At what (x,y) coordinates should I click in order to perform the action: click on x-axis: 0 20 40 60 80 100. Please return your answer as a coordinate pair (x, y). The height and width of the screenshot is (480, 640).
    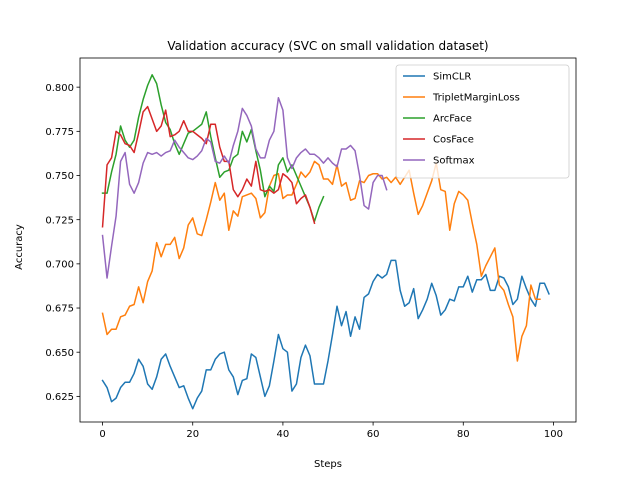
    Looking at the image, I should click on (331, 431).